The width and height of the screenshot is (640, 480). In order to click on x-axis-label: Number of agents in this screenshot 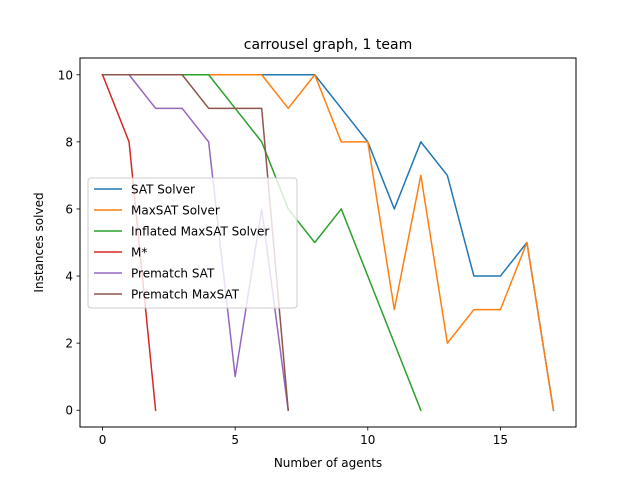, I will do `click(328, 463)`.